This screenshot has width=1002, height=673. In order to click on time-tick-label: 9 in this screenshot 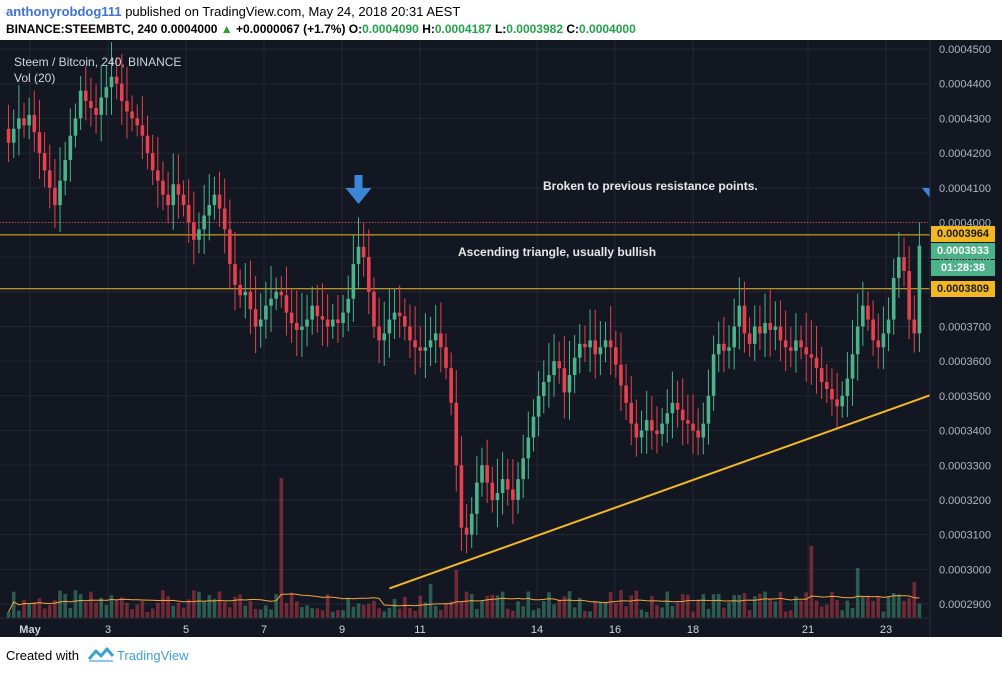, I will do `click(342, 630)`.